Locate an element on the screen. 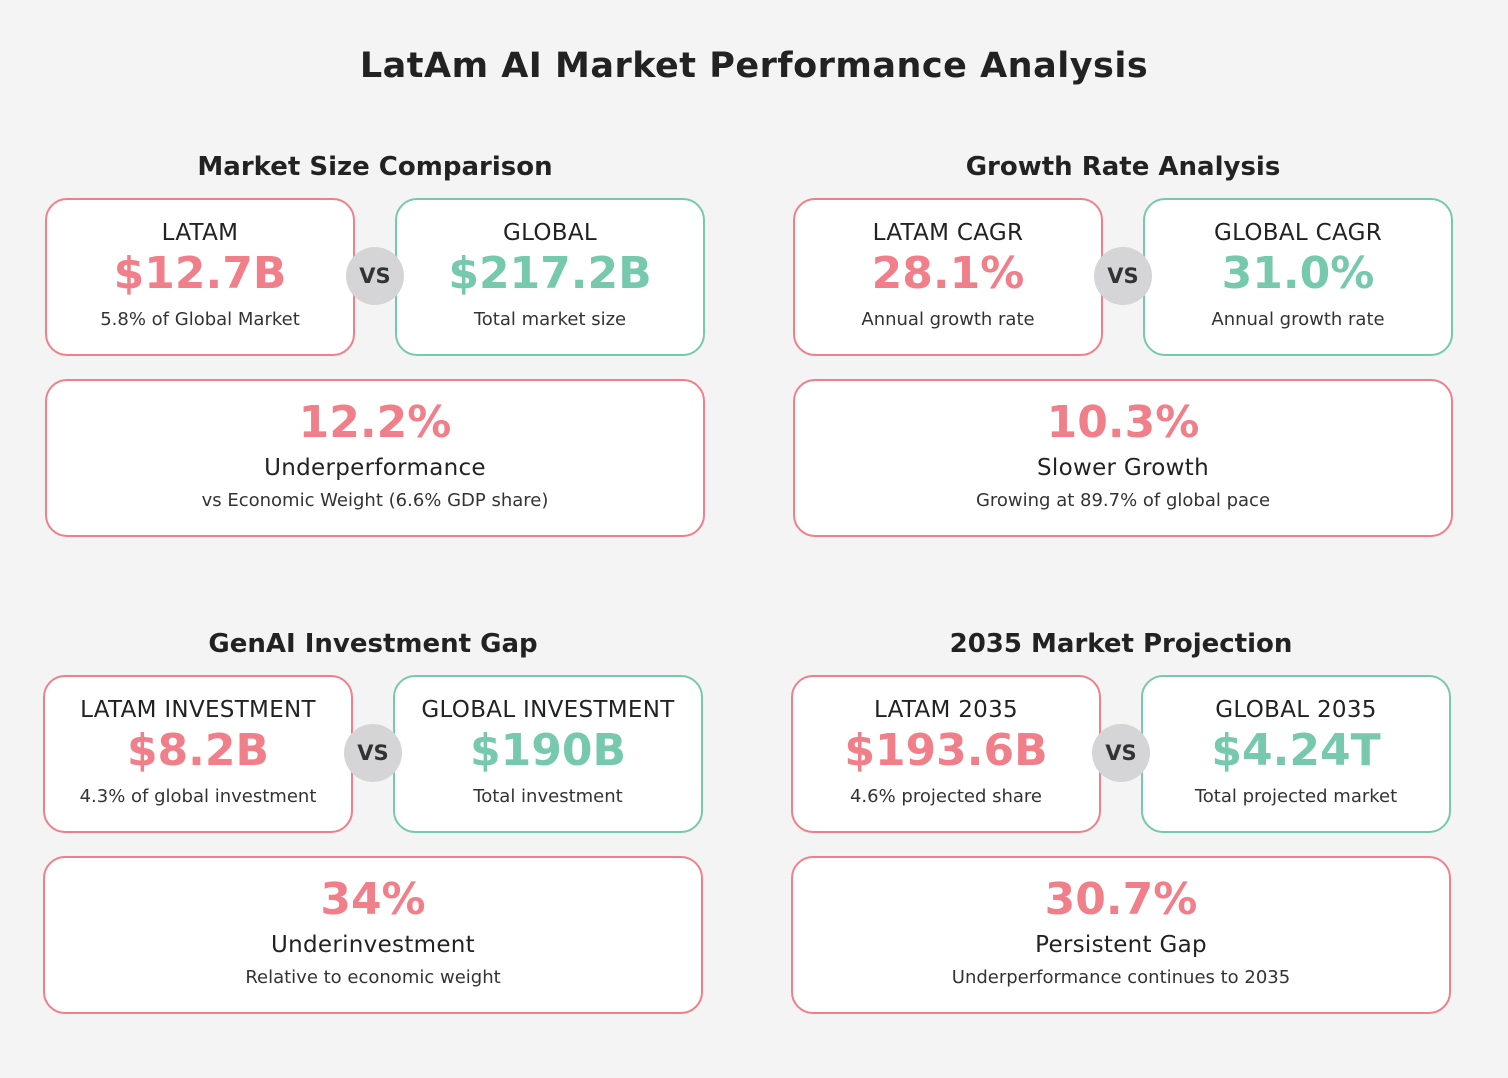 The width and height of the screenshot is (1508, 1078). summary-subtext: Relative to economic weight is located at coordinates (373, 977).